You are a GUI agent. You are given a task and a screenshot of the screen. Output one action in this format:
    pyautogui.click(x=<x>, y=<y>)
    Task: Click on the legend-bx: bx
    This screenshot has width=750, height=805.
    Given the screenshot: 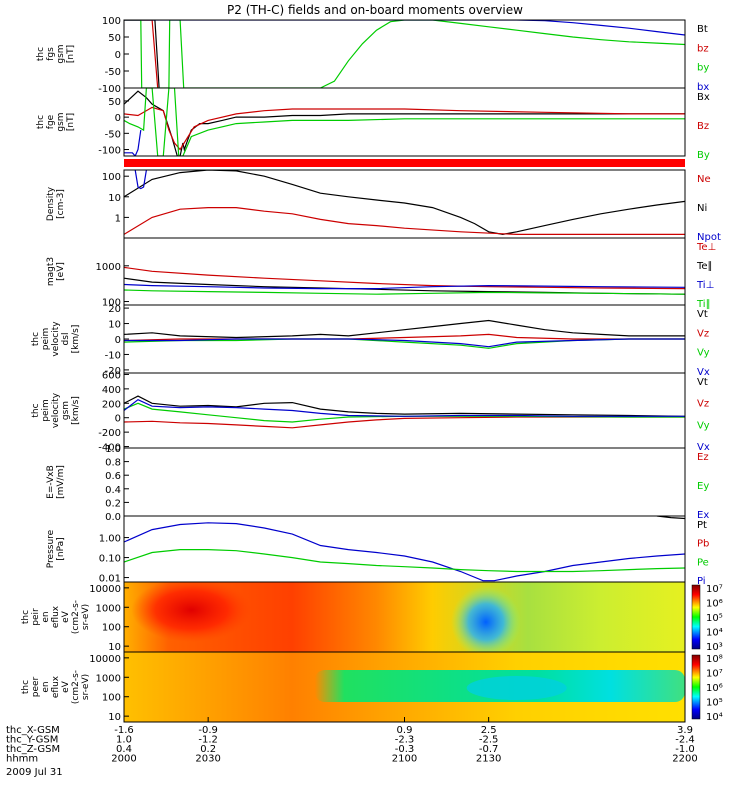 What is the action you would take?
    pyautogui.click(x=703, y=87)
    